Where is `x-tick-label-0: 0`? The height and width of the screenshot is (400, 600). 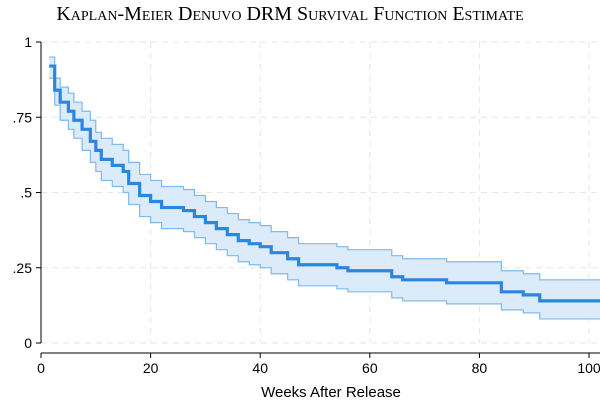 x-tick-label-0: 0 is located at coordinates (41, 368).